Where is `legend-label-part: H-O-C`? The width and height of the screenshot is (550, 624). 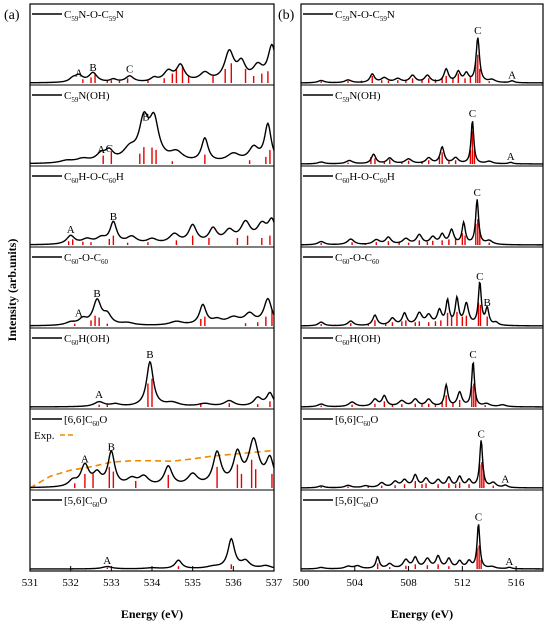 legend-label-part: H-O-C is located at coordinates (364, 177).